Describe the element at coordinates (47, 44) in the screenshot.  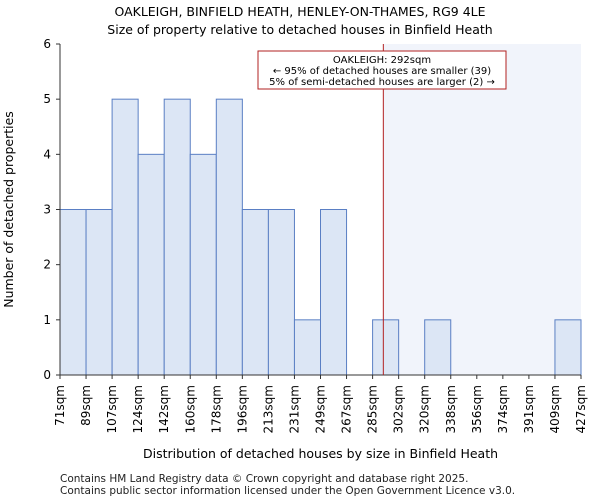
I see `y-tick-label: 6` at that location.